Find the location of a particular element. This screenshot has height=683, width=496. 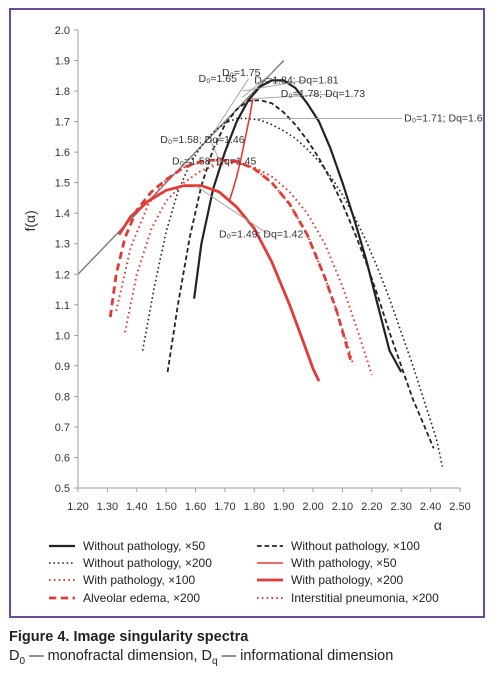

legend-label-7: Alveolar edema, ×200 is located at coordinates (141, 598).